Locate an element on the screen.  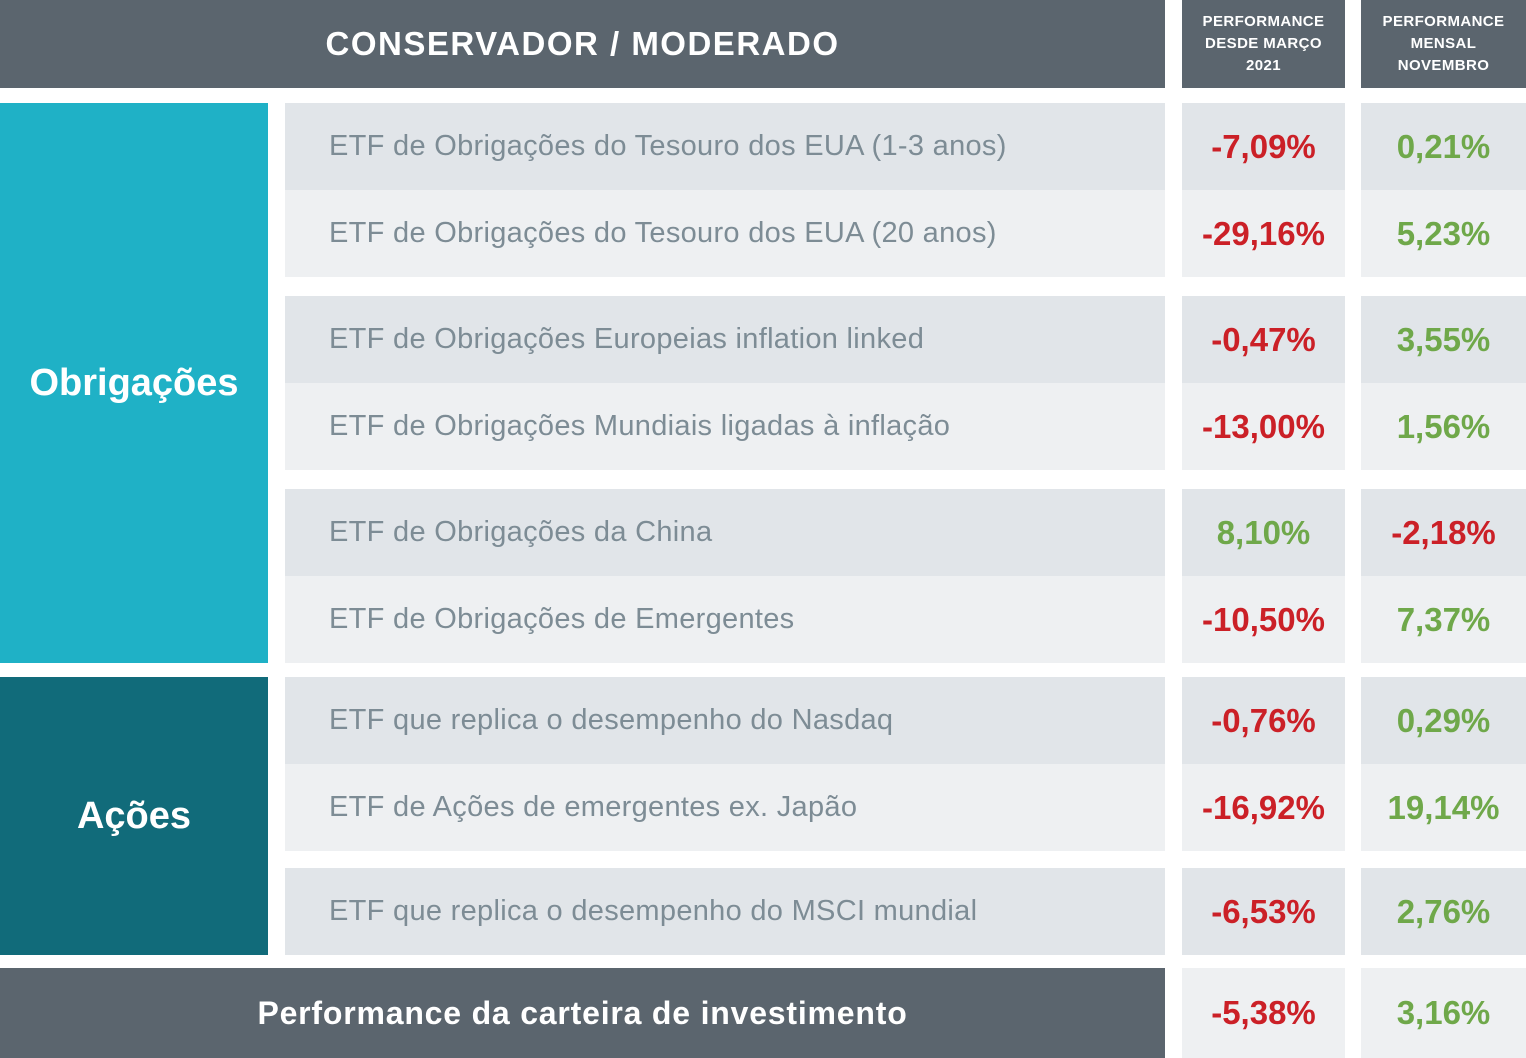
row-monthly-value: 2,76% is located at coordinates (1443, 911).